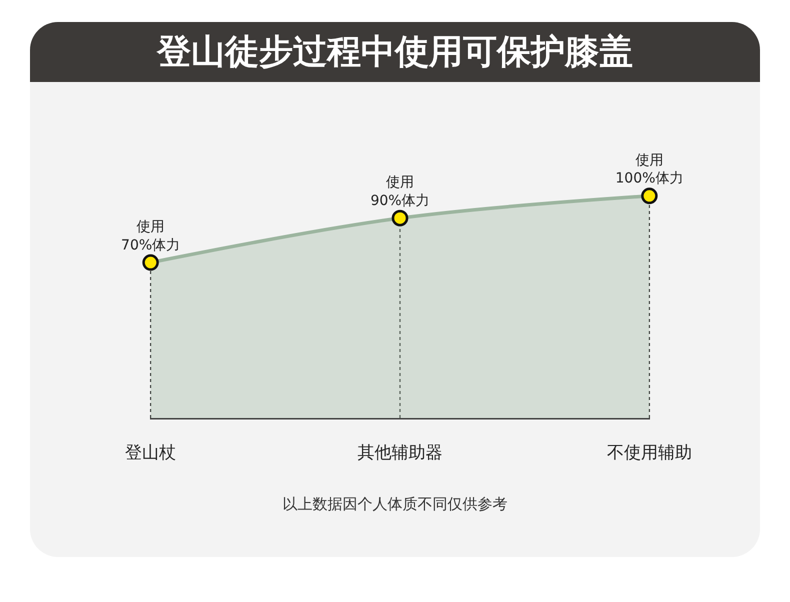 This screenshot has height=602, width=790. What do you see at coordinates (150, 236) in the screenshot?
I see `data-label: 使用 70%体力` at bounding box center [150, 236].